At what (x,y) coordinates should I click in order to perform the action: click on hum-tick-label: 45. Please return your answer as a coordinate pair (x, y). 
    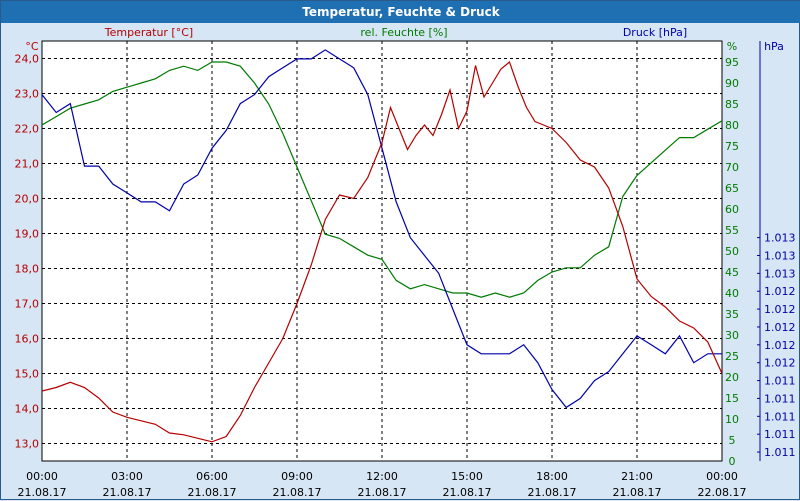
    Looking at the image, I should click on (732, 272).